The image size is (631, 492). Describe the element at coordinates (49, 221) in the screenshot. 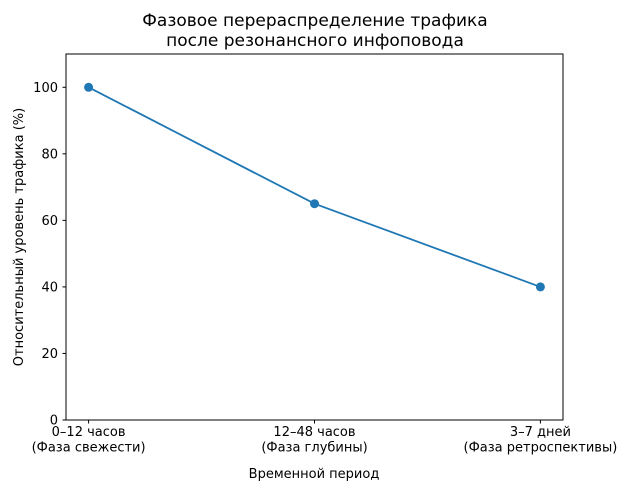

I see `y-tick-label: 60` at that location.